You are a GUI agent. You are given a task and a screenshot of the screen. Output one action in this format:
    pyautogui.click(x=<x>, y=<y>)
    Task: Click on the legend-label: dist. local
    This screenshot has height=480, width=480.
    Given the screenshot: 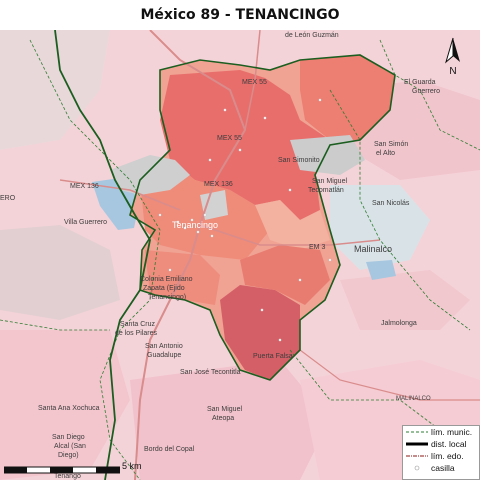 What is the action you would take?
    pyautogui.click(x=449, y=444)
    